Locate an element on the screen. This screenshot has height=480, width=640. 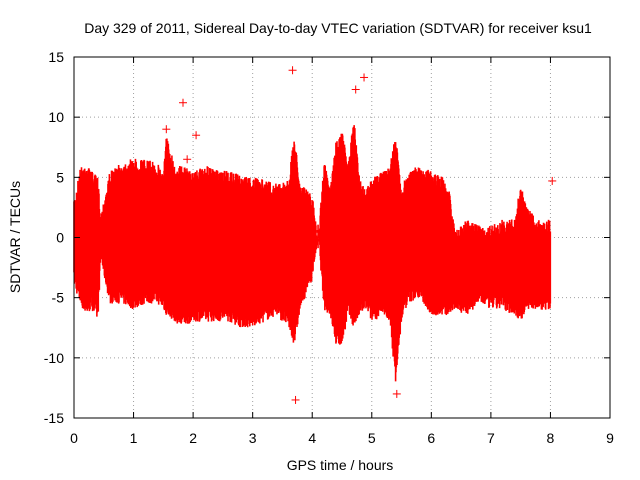
x-tick-label: 9 is located at coordinates (610, 438).